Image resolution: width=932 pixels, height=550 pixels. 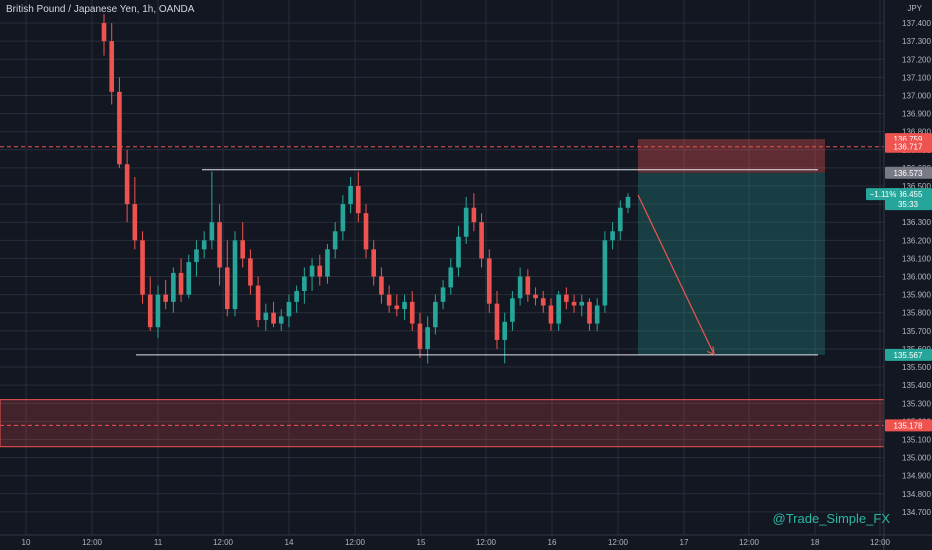 I want to click on price-badge-label: 136.717, so click(x=908, y=147).